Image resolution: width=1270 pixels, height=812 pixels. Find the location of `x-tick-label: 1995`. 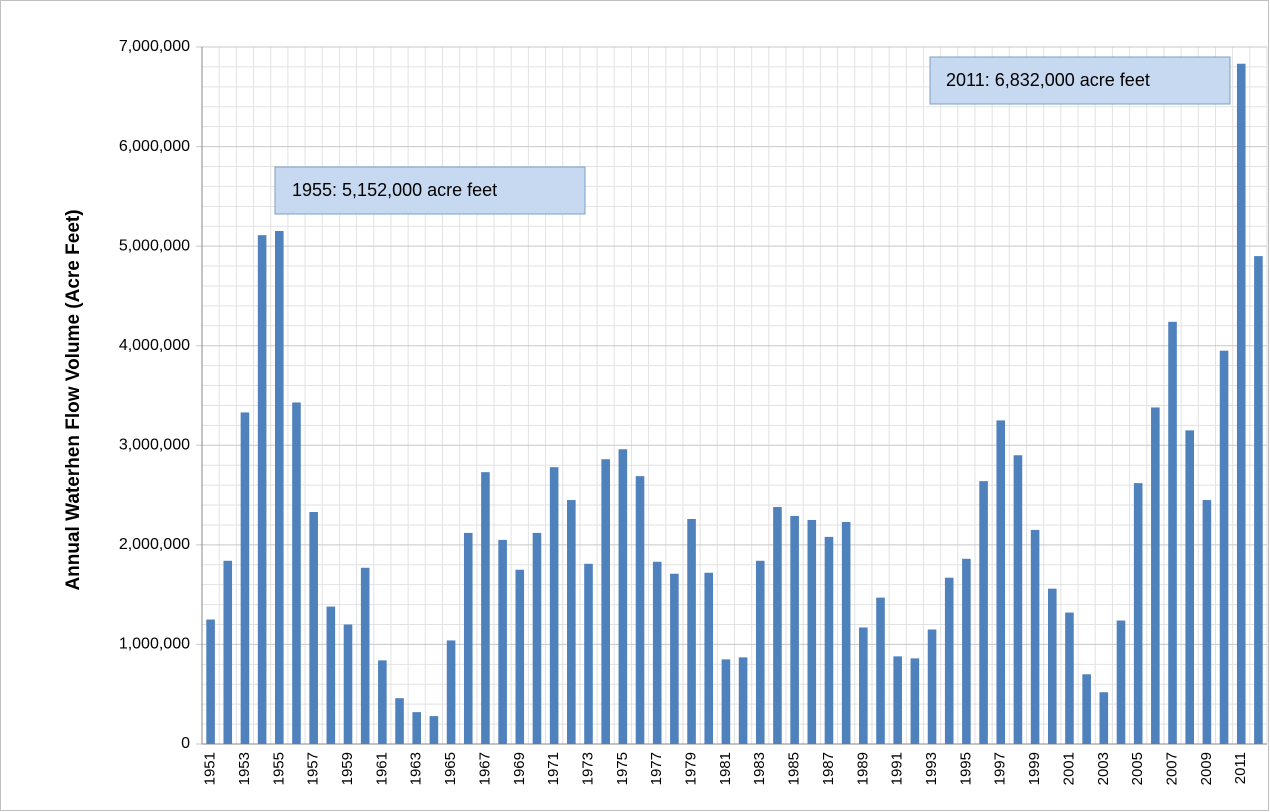

x-tick-label: 1995 is located at coordinates (965, 768).